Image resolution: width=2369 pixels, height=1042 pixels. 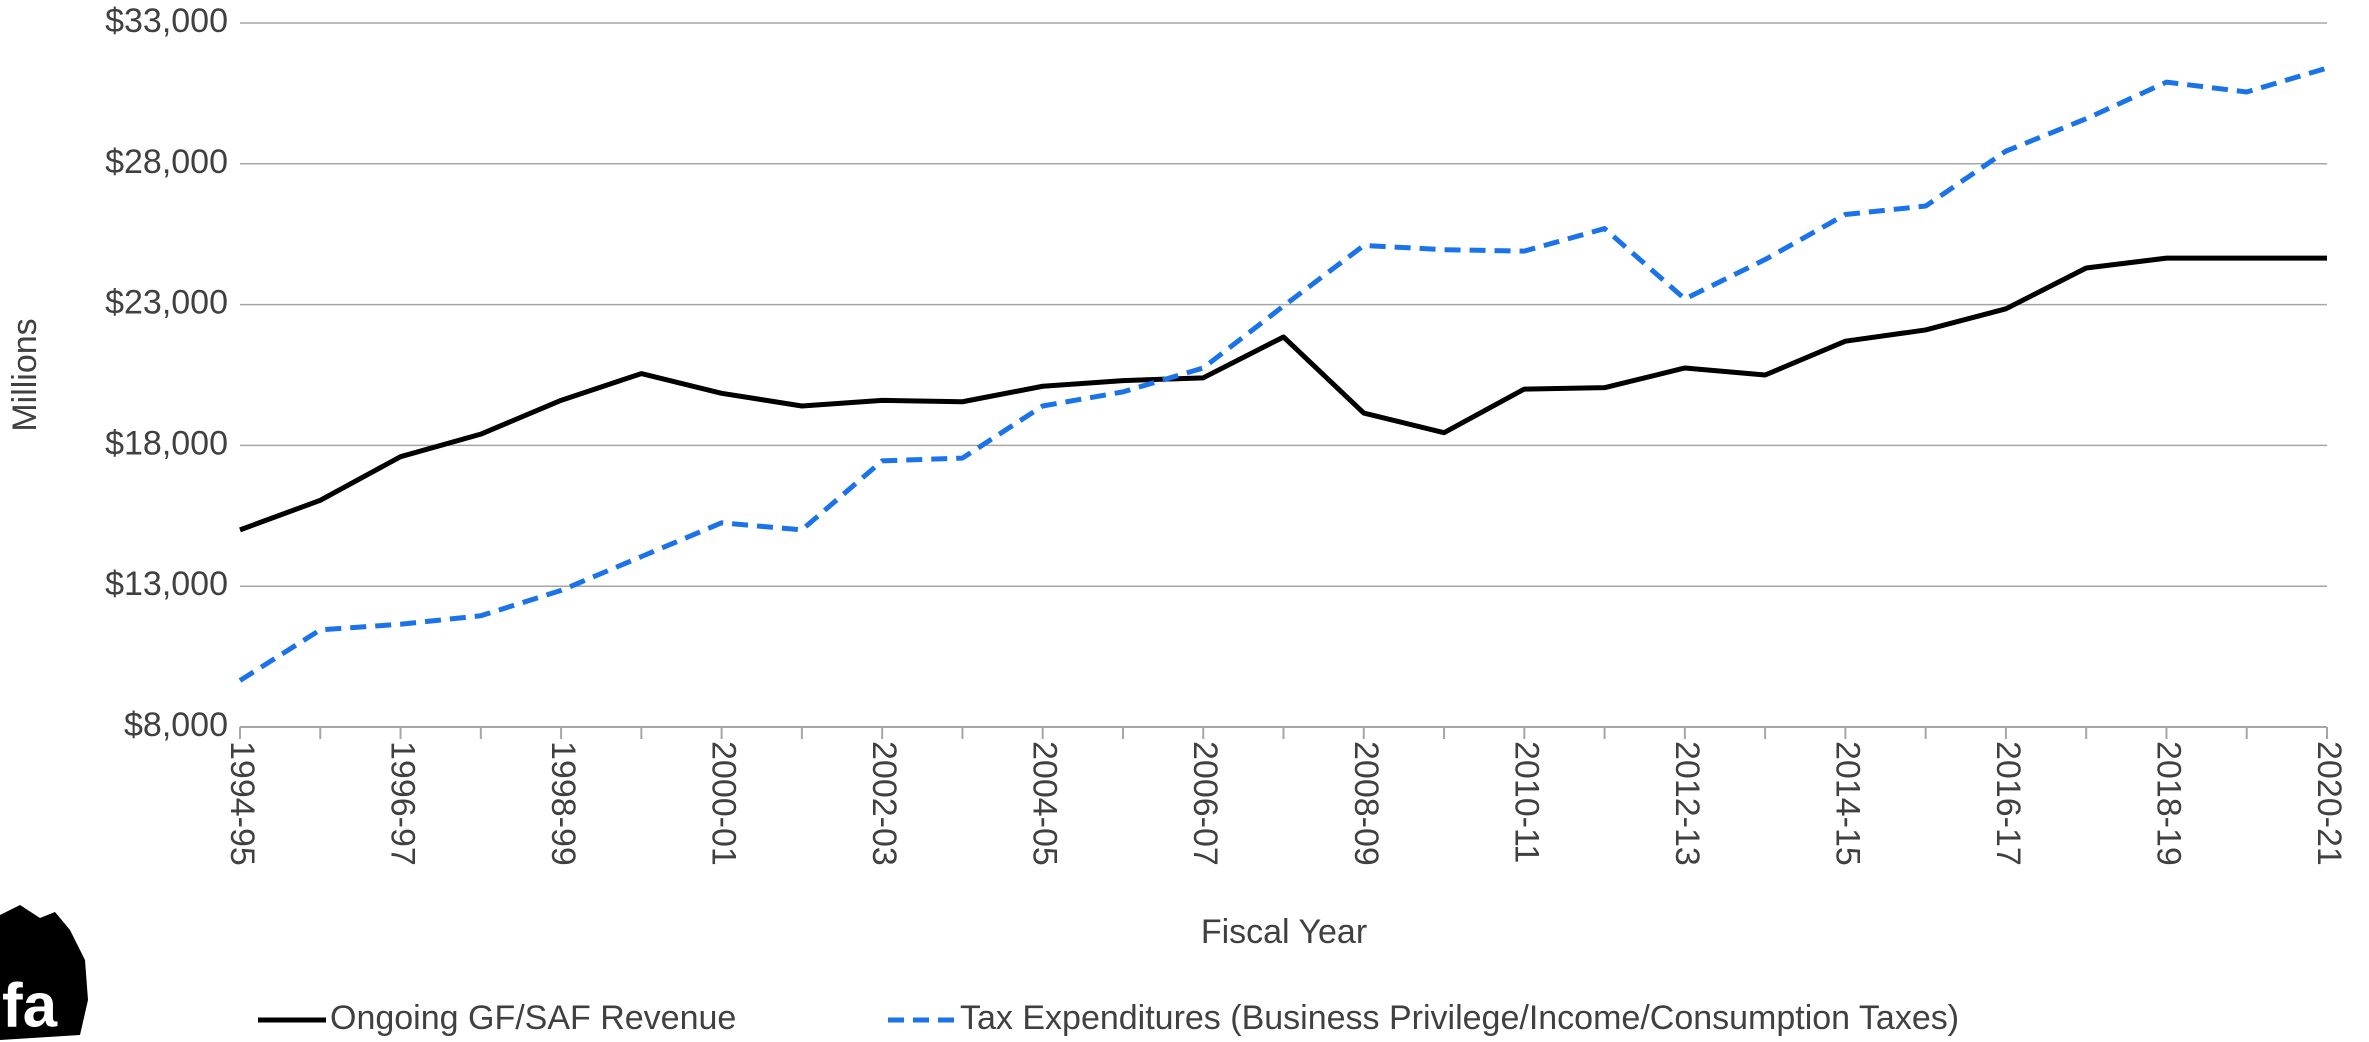 What do you see at coordinates (1366, 803) in the screenshot?
I see `x-tick-label: 2008-09` at bounding box center [1366, 803].